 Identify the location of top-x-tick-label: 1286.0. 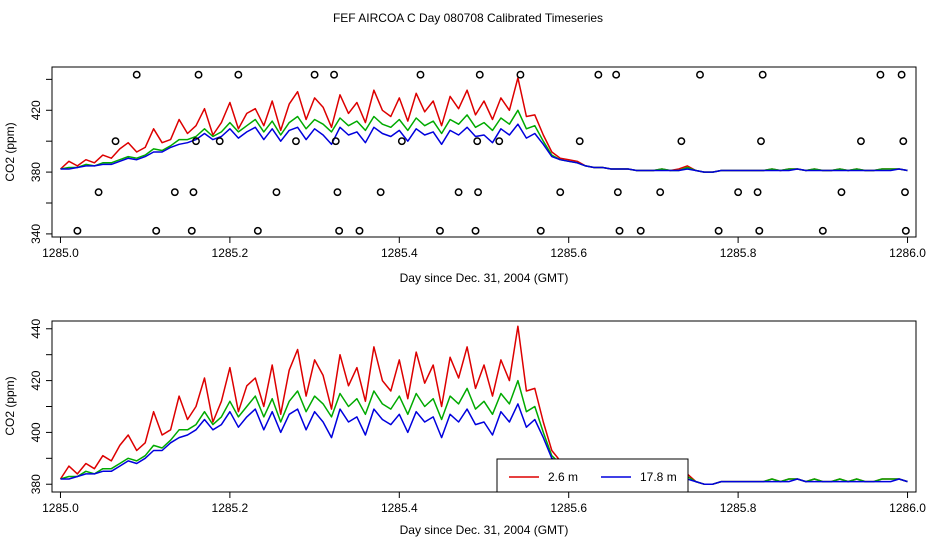
(907, 253).